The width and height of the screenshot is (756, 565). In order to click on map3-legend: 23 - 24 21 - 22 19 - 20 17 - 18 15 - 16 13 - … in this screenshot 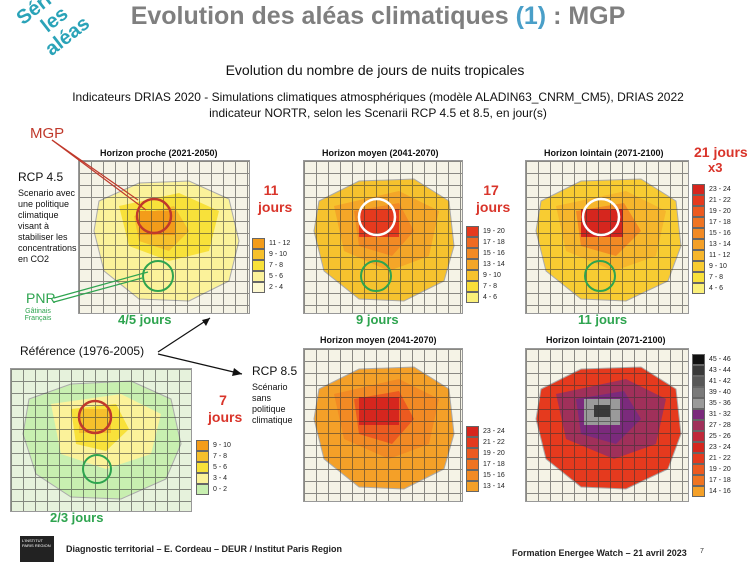, I will do `click(711, 239)`.